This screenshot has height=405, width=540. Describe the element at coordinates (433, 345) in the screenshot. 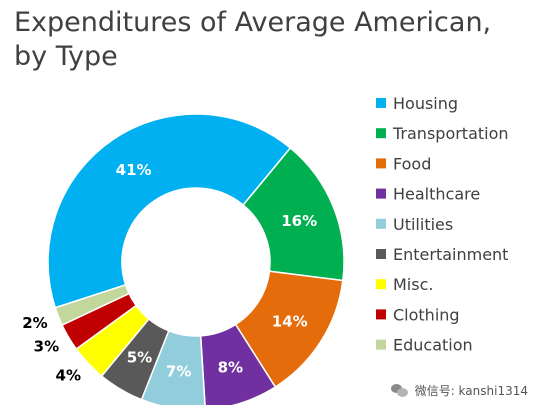

I see `legend-label-education: Education` at that location.